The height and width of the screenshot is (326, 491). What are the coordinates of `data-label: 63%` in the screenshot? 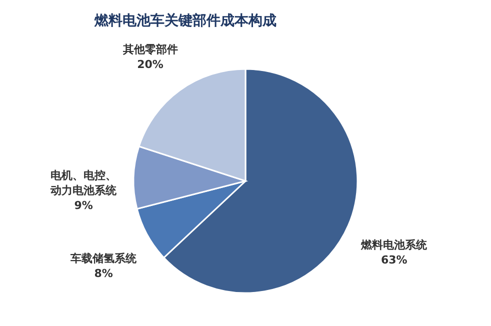 It's located at (394, 259).